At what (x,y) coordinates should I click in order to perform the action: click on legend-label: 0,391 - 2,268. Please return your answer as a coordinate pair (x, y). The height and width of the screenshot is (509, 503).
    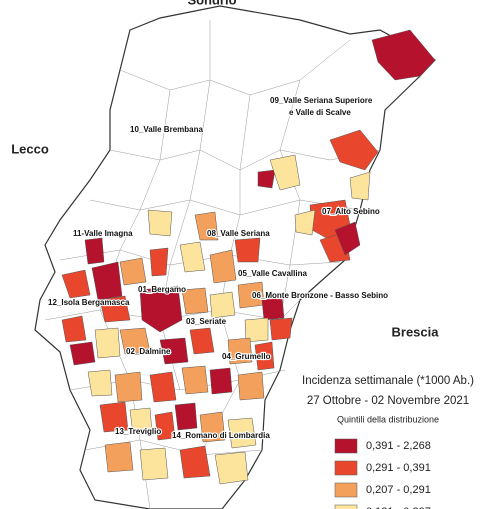
    Looking at the image, I should click on (398, 446).